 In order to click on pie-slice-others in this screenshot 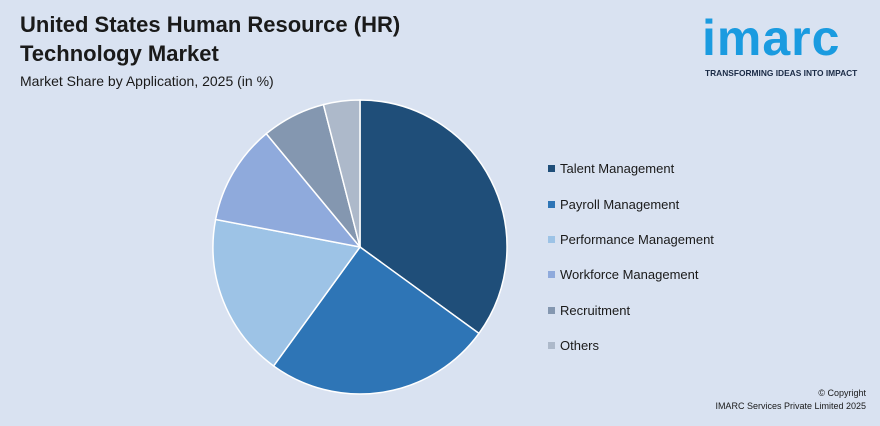, I will do `click(341, 173)`.